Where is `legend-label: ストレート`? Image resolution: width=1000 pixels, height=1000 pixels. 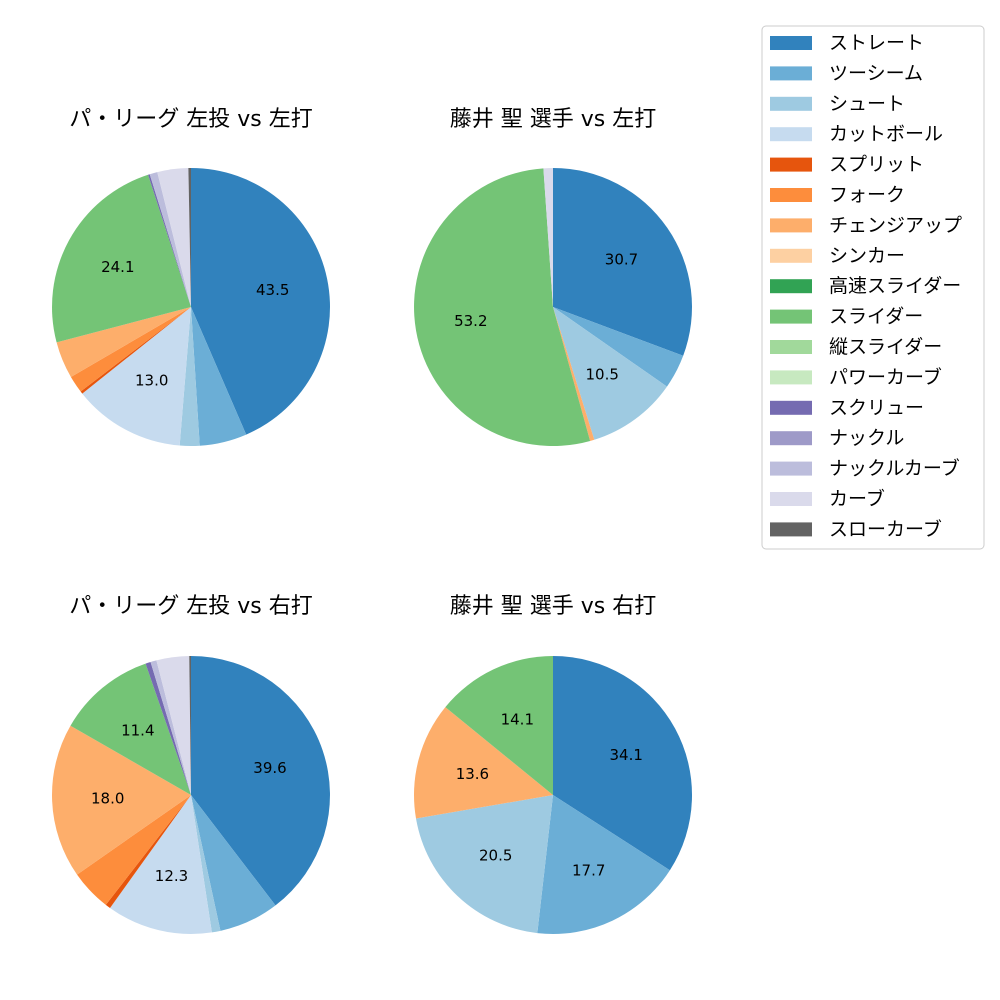
legend-label: ストレート is located at coordinates (876, 43).